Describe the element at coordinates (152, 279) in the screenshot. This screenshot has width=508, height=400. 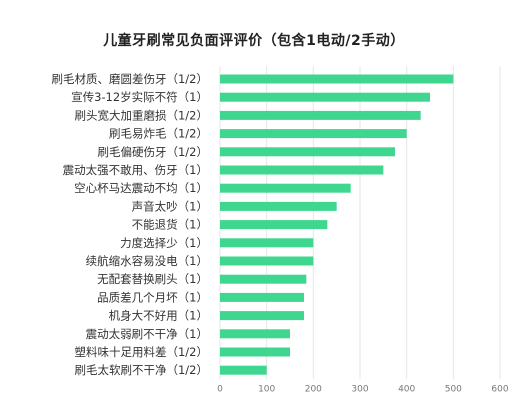
I see `category-label: 无配套替换刷头（1）` at that location.